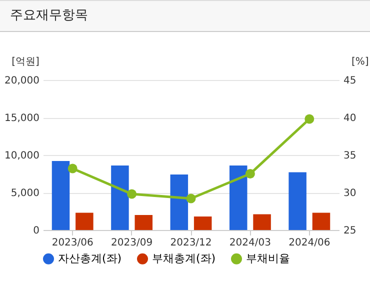 Image resolution: width=370 pixels, height=285 pixels. Describe the element at coordinates (22, 156) in the screenshot. I see `y-tick-label: 10,000` at that location.